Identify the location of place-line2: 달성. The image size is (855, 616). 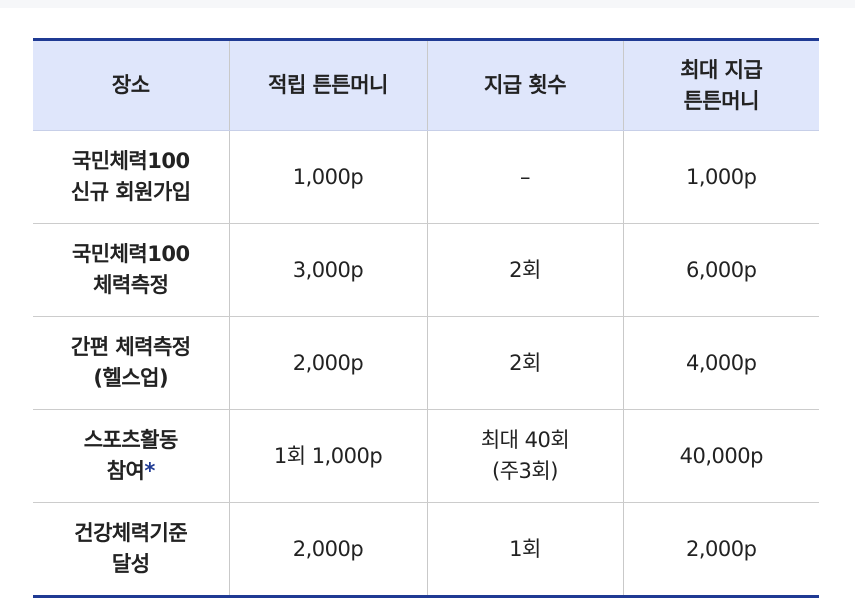
(130, 564).